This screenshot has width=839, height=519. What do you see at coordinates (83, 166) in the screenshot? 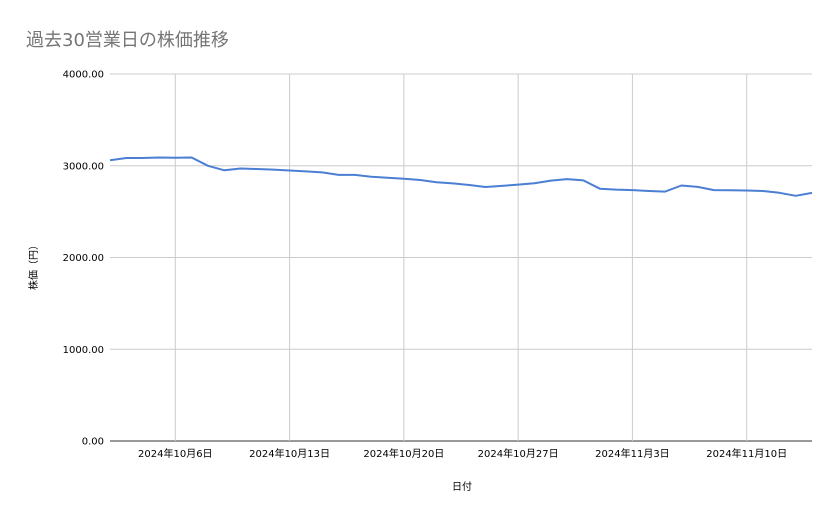
I see `y-tick-label: 3000.00` at bounding box center [83, 166].